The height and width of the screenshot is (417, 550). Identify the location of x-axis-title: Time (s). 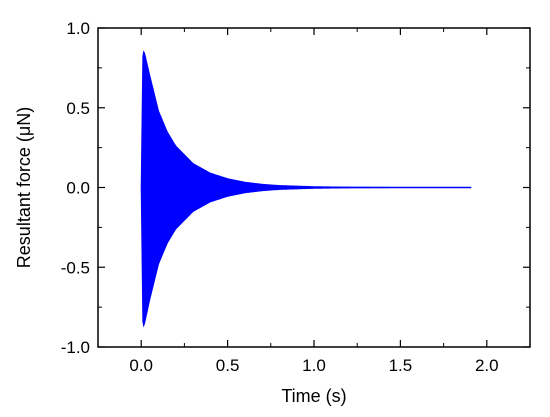
(313, 396).